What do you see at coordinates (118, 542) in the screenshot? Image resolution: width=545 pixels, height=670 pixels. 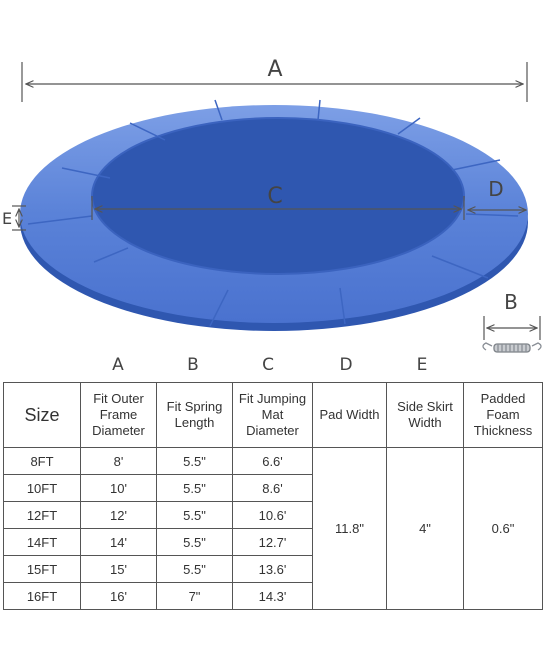 I see `cell-outer: 14'` at bounding box center [118, 542].